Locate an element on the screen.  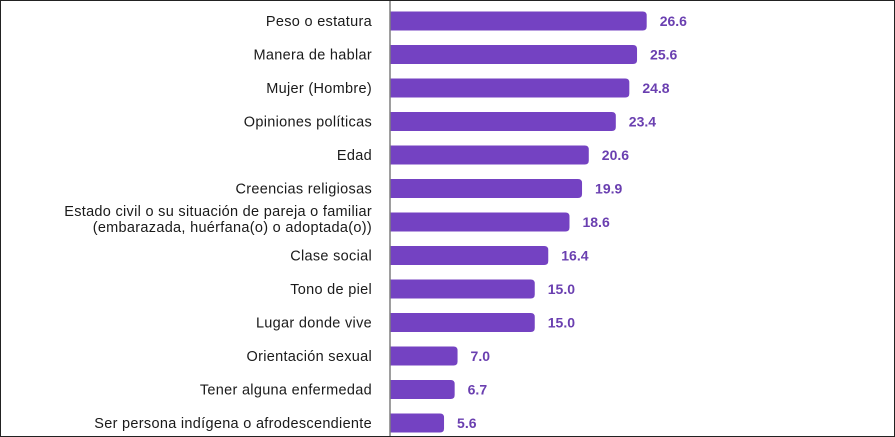
category-label: Lugar donde vive is located at coordinates (314, 324).